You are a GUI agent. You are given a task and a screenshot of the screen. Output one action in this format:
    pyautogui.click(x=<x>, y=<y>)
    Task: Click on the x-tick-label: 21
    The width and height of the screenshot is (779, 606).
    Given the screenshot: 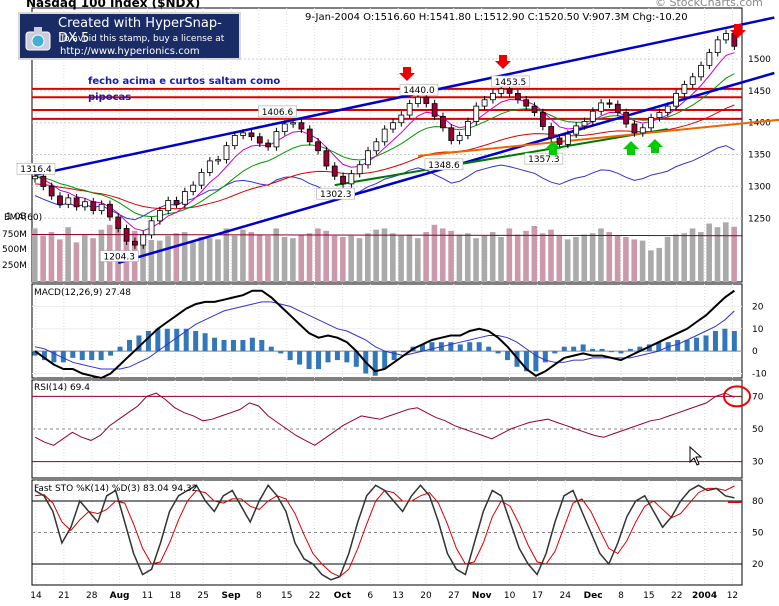 What is the action you would take?
    pyautogui.click(x=63, y=596)
    